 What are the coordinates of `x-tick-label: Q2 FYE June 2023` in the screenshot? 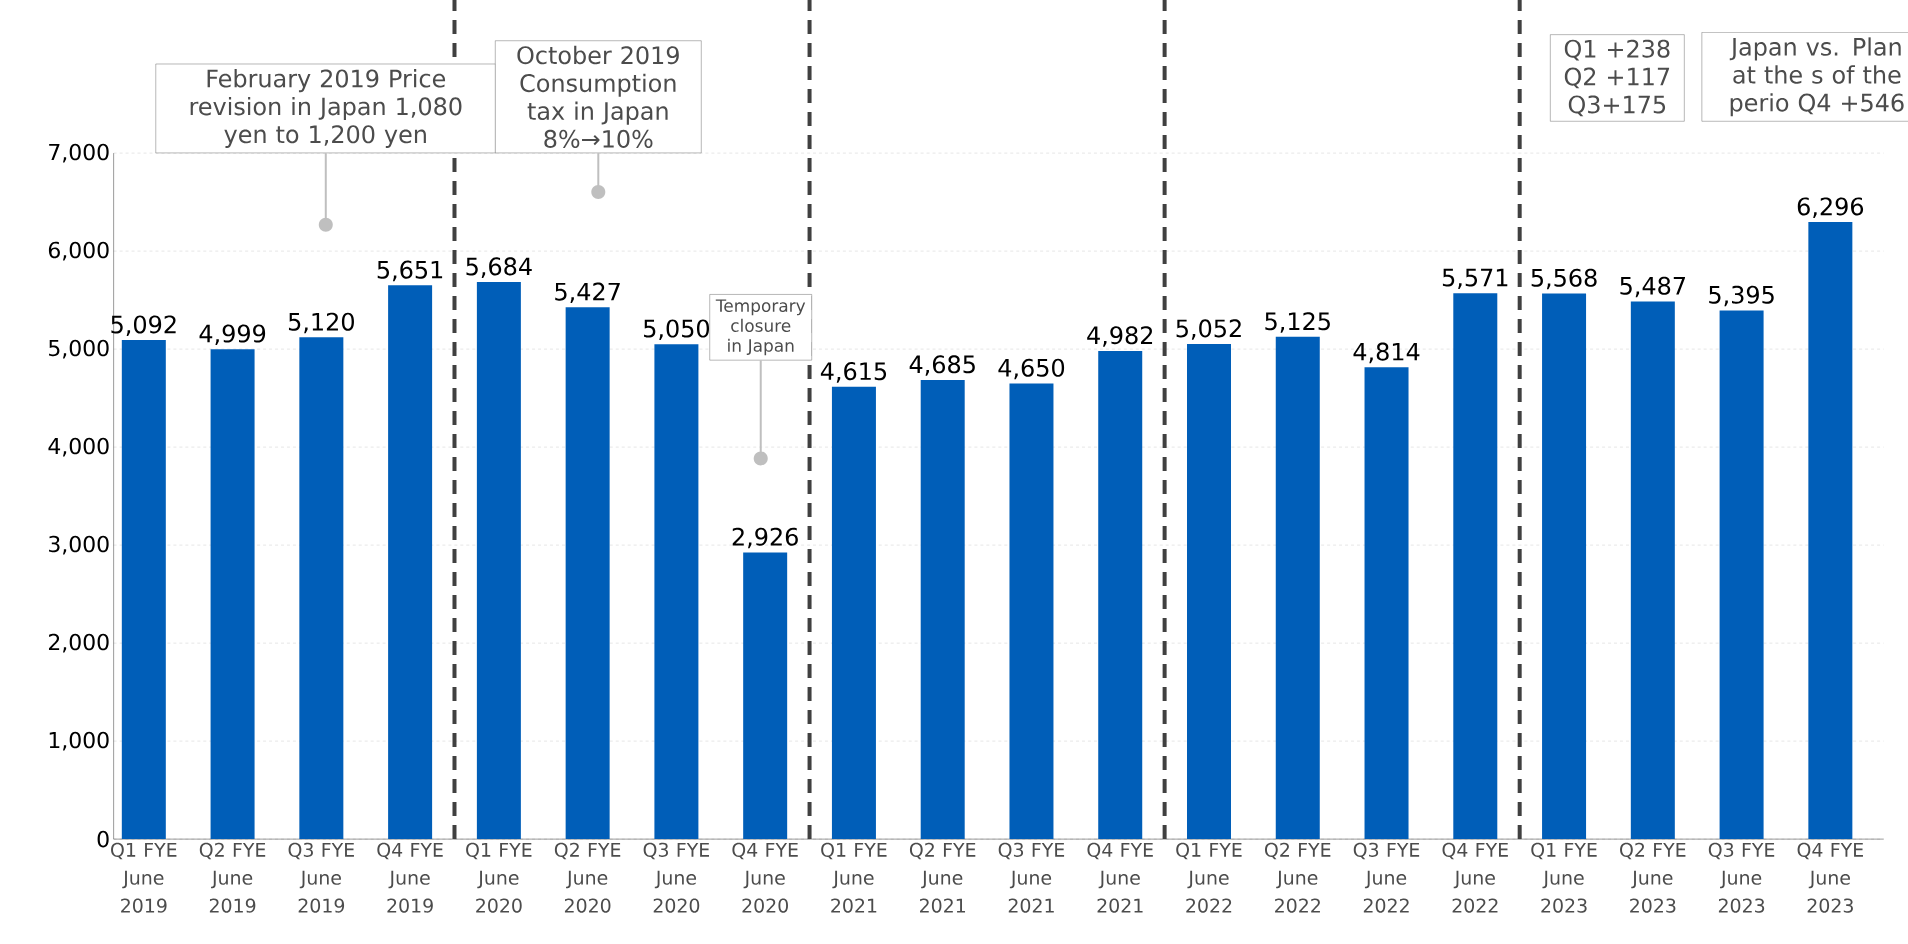 It's located at (1653, 877).